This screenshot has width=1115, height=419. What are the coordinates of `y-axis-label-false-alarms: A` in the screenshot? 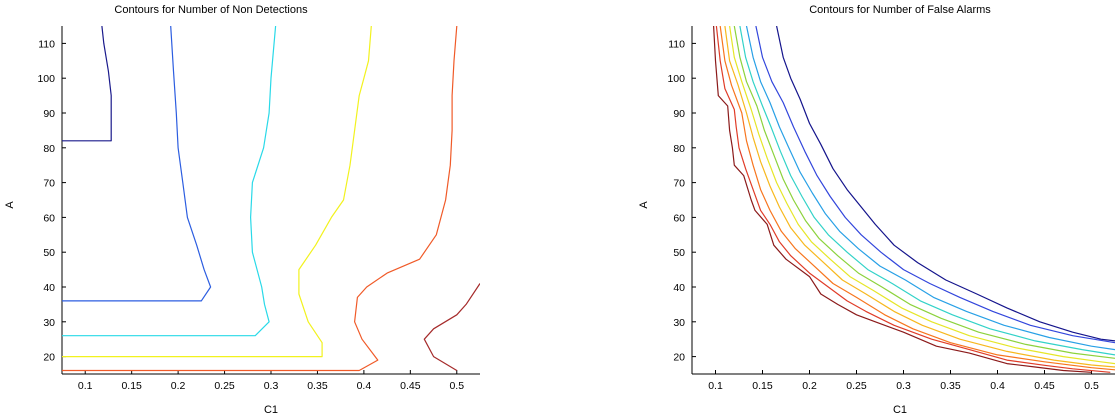 It's located at (644, 205).